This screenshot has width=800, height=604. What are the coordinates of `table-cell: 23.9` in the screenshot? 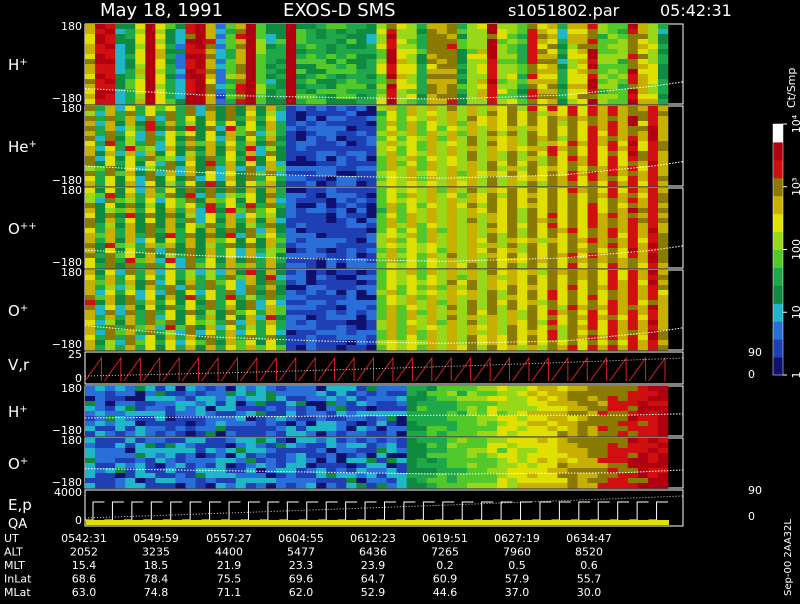 It's located at (373, 565).